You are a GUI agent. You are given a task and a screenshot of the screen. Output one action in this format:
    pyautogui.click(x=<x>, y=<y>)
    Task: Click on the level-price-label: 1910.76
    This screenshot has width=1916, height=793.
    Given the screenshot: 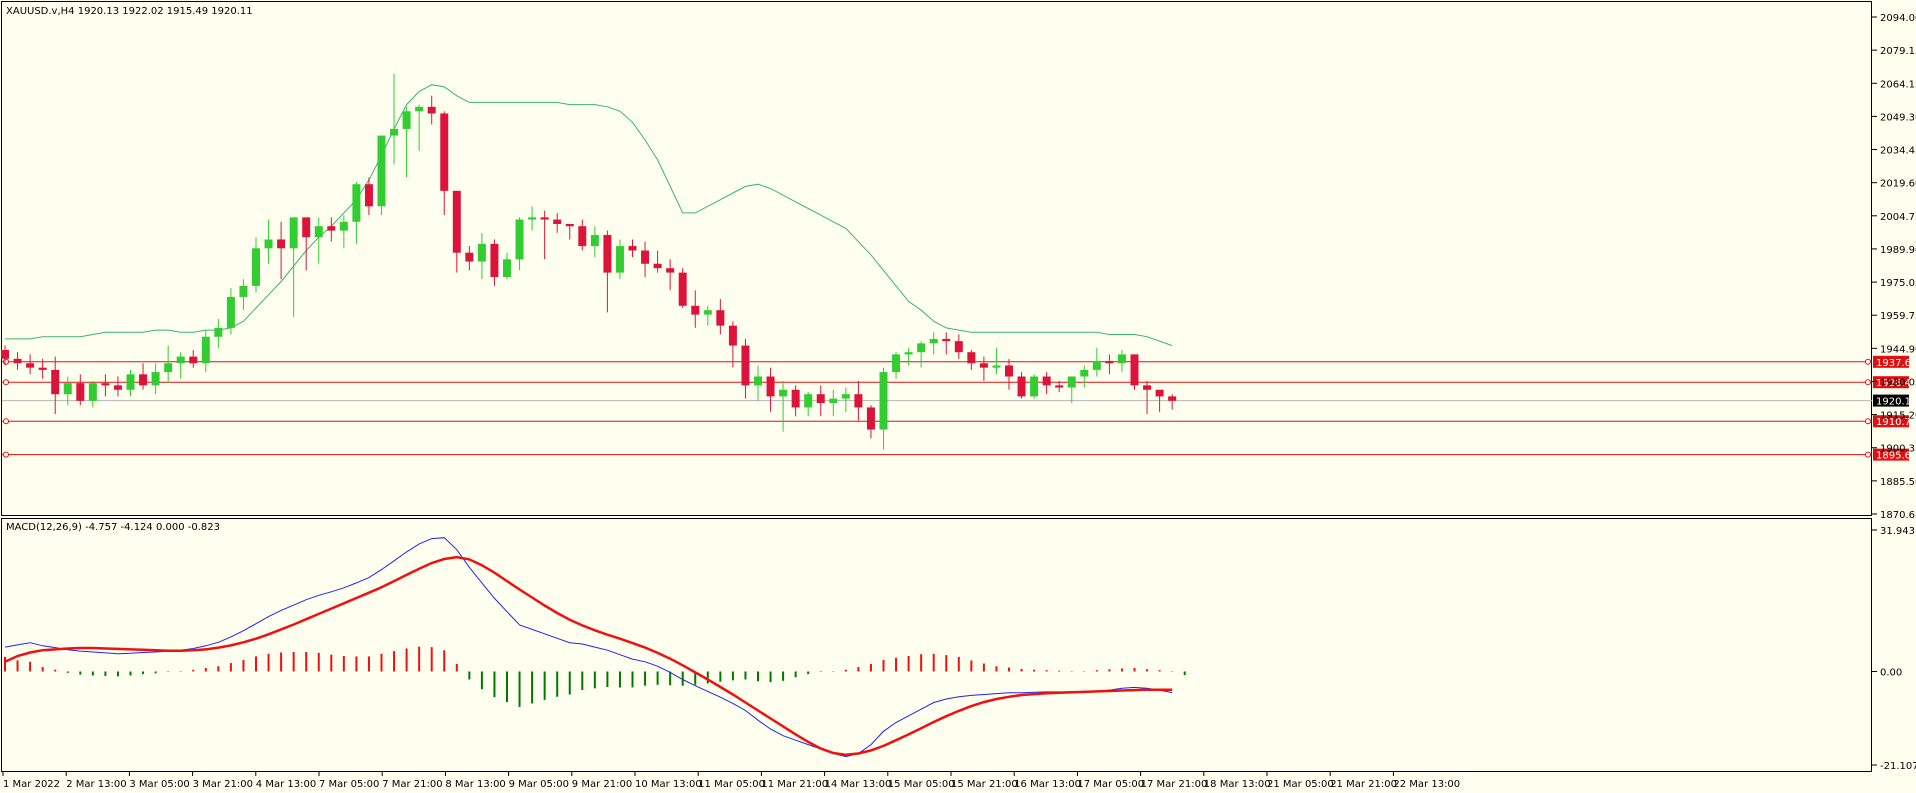 What is the action you would take?
    pyautogui.click(x=1896, y=422)
    